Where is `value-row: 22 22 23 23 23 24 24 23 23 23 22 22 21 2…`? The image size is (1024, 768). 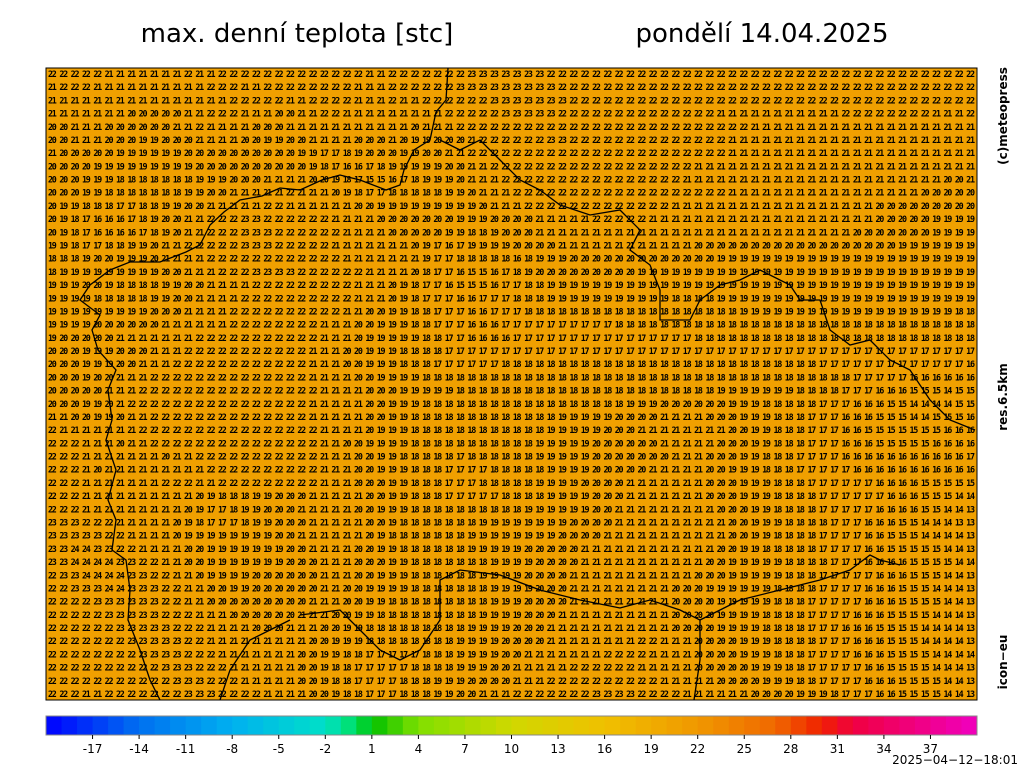
value-row: 22 22 23 23 23 24 24 23 23 23 22 22 21 2… is located at coordinates (511, 588).